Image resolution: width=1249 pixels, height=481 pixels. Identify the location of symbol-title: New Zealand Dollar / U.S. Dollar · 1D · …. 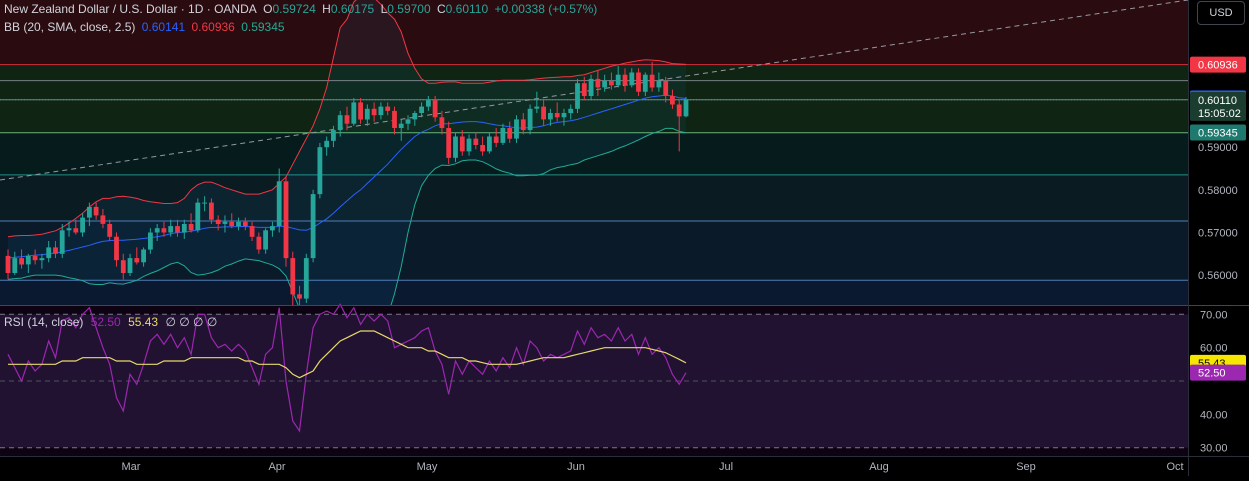
(130, 9).